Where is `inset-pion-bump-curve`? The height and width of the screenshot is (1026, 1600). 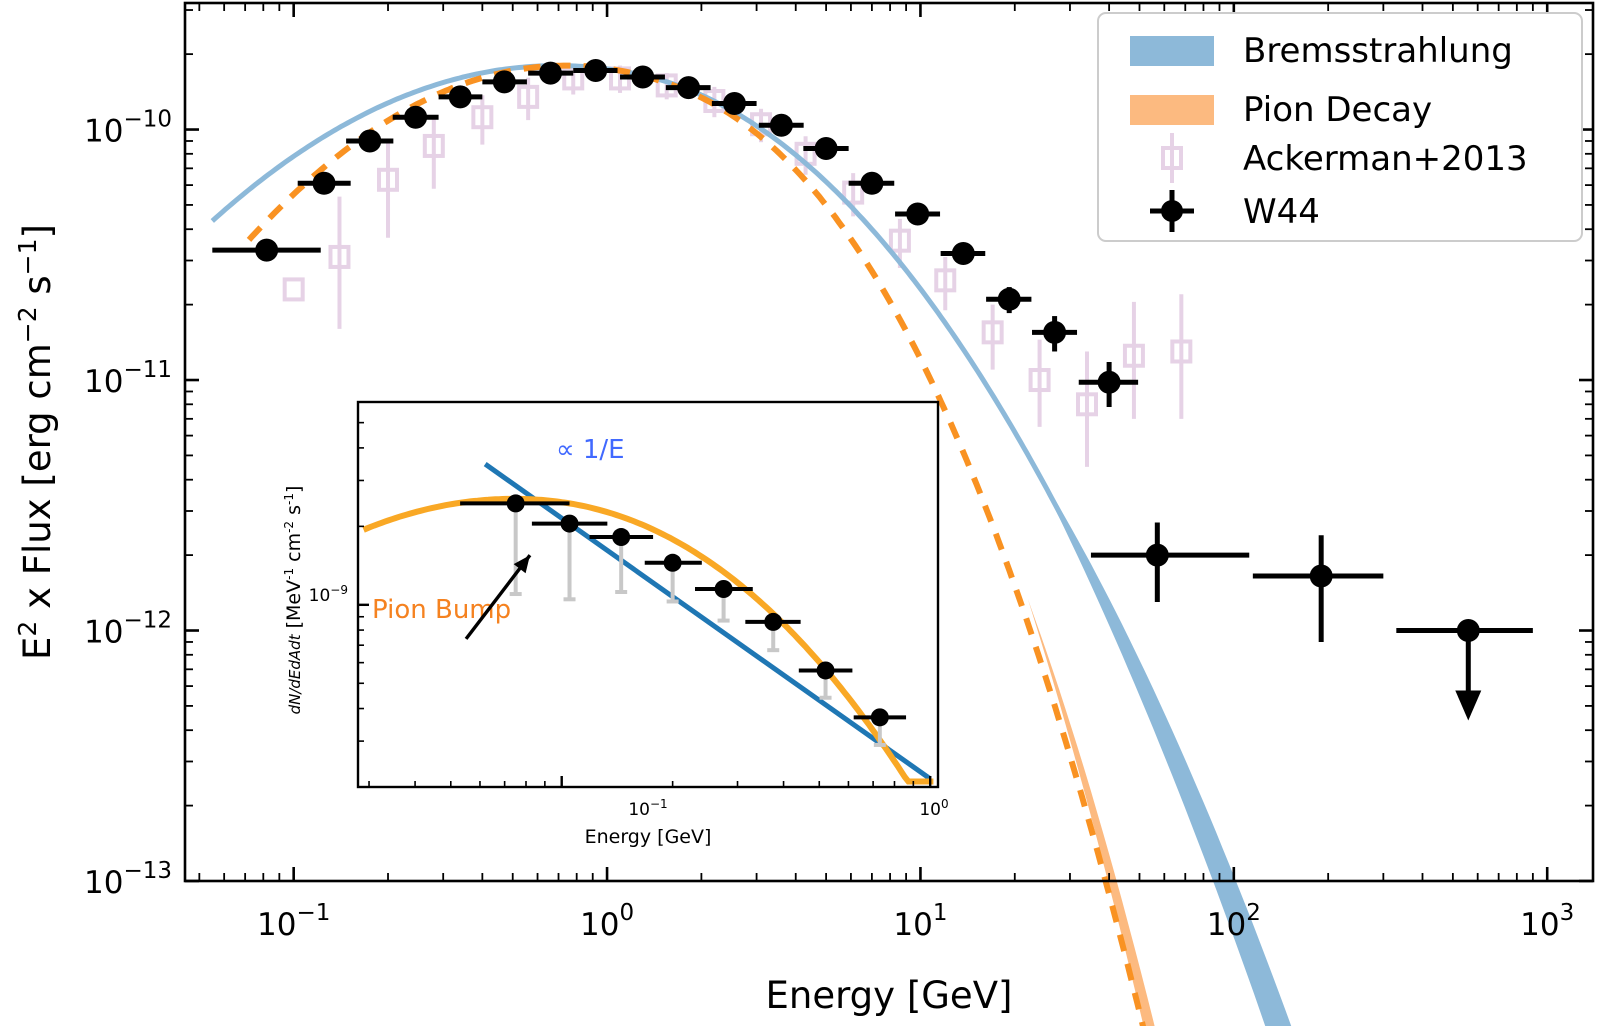
inset-pion-bump-curve is located at coordinates (648, 640).